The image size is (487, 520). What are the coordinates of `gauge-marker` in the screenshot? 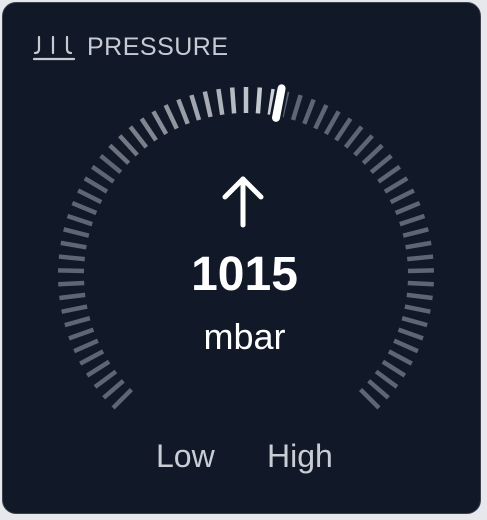 It's located at (278, 103).